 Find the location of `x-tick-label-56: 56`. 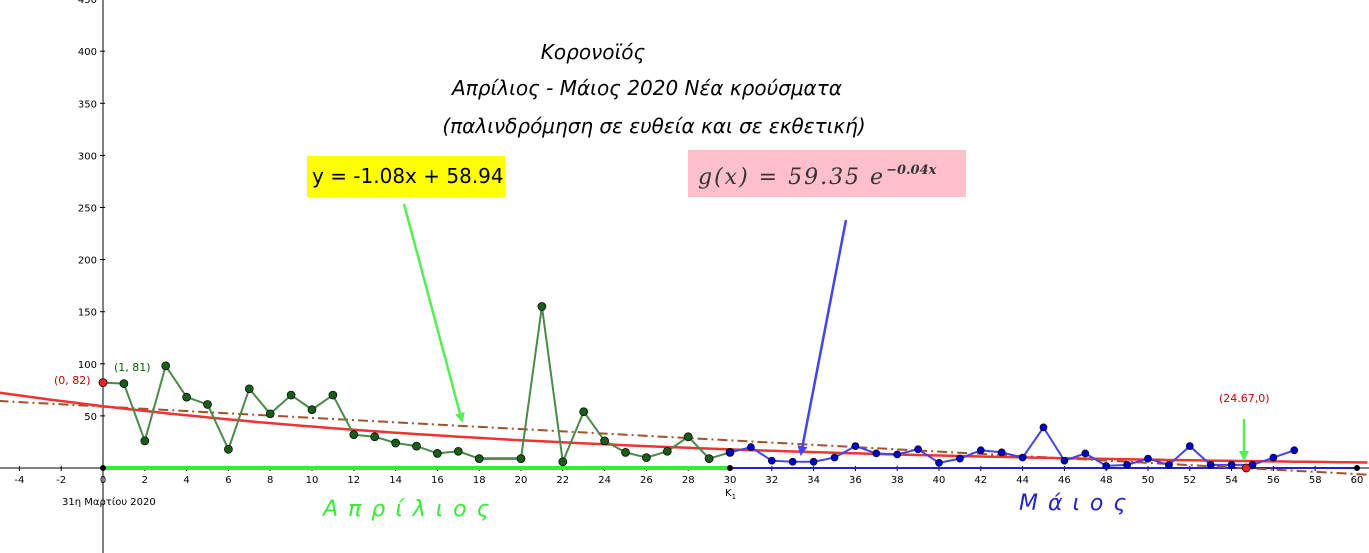

x-tick-label-56: 56 is located at coordinates (1273, 480).